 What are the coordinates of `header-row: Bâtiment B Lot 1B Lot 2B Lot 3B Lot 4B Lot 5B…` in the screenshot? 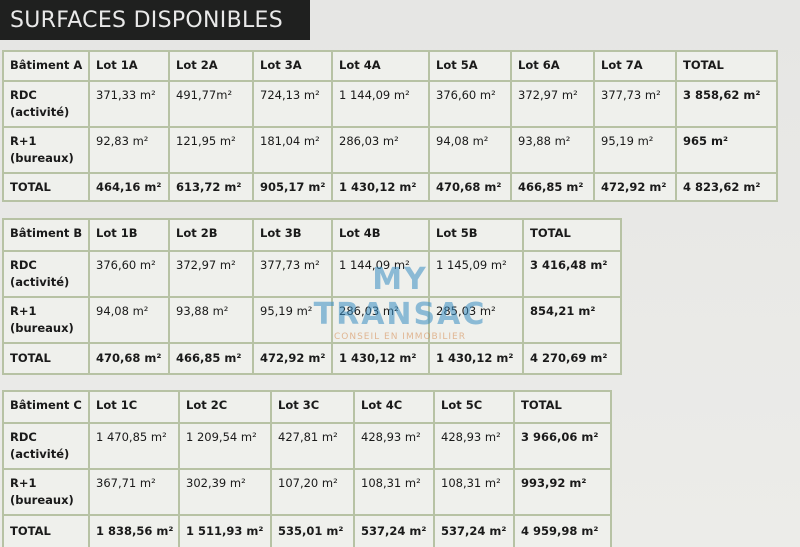 It's located at (312, 235).